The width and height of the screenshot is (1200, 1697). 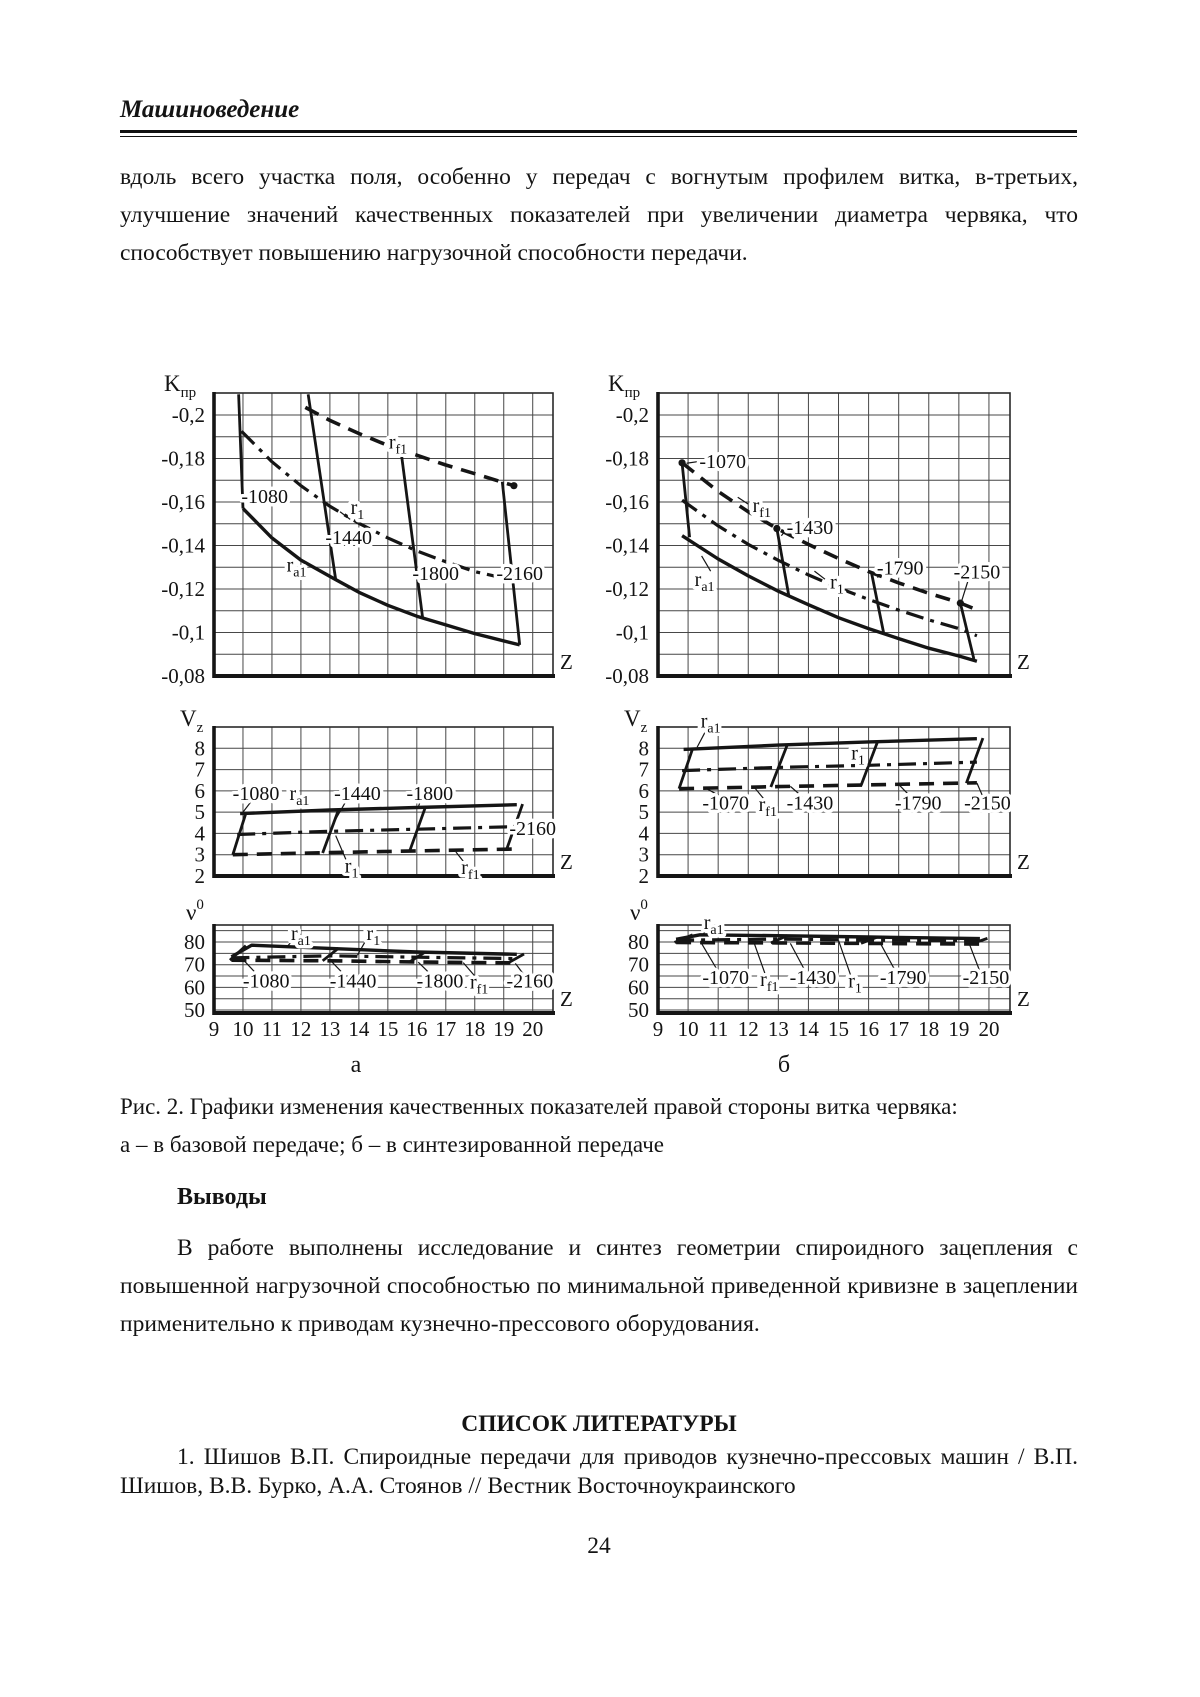 I want to click on grid-nu-synth, so click(x=834, y=969).